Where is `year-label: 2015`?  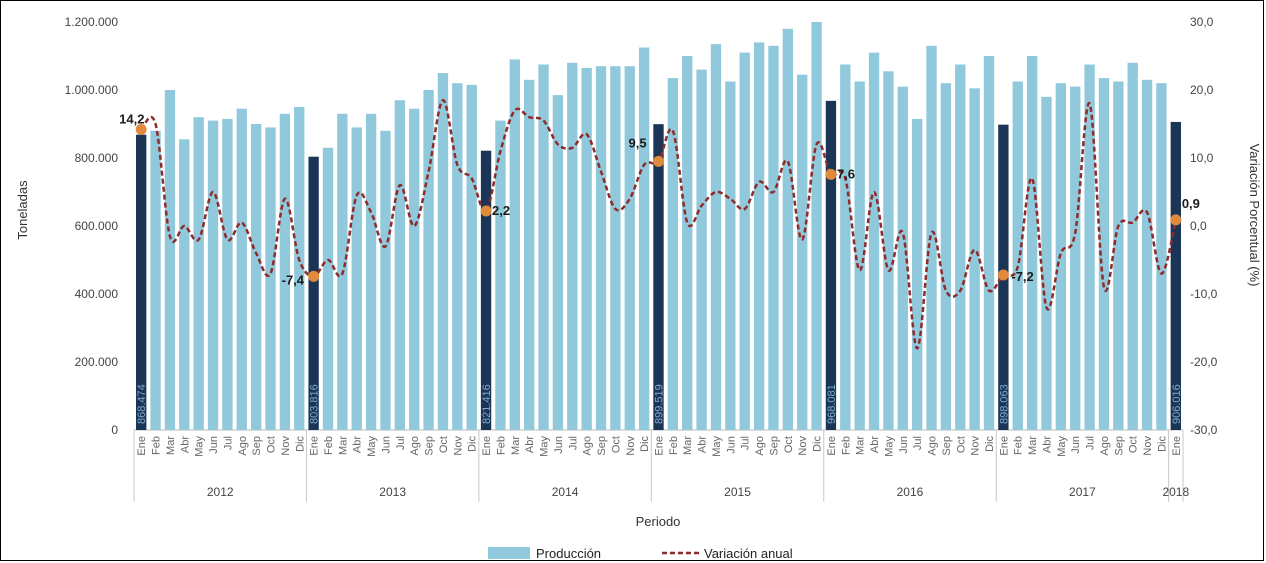 year-label: 2015 is located at coordinates (737, 492).